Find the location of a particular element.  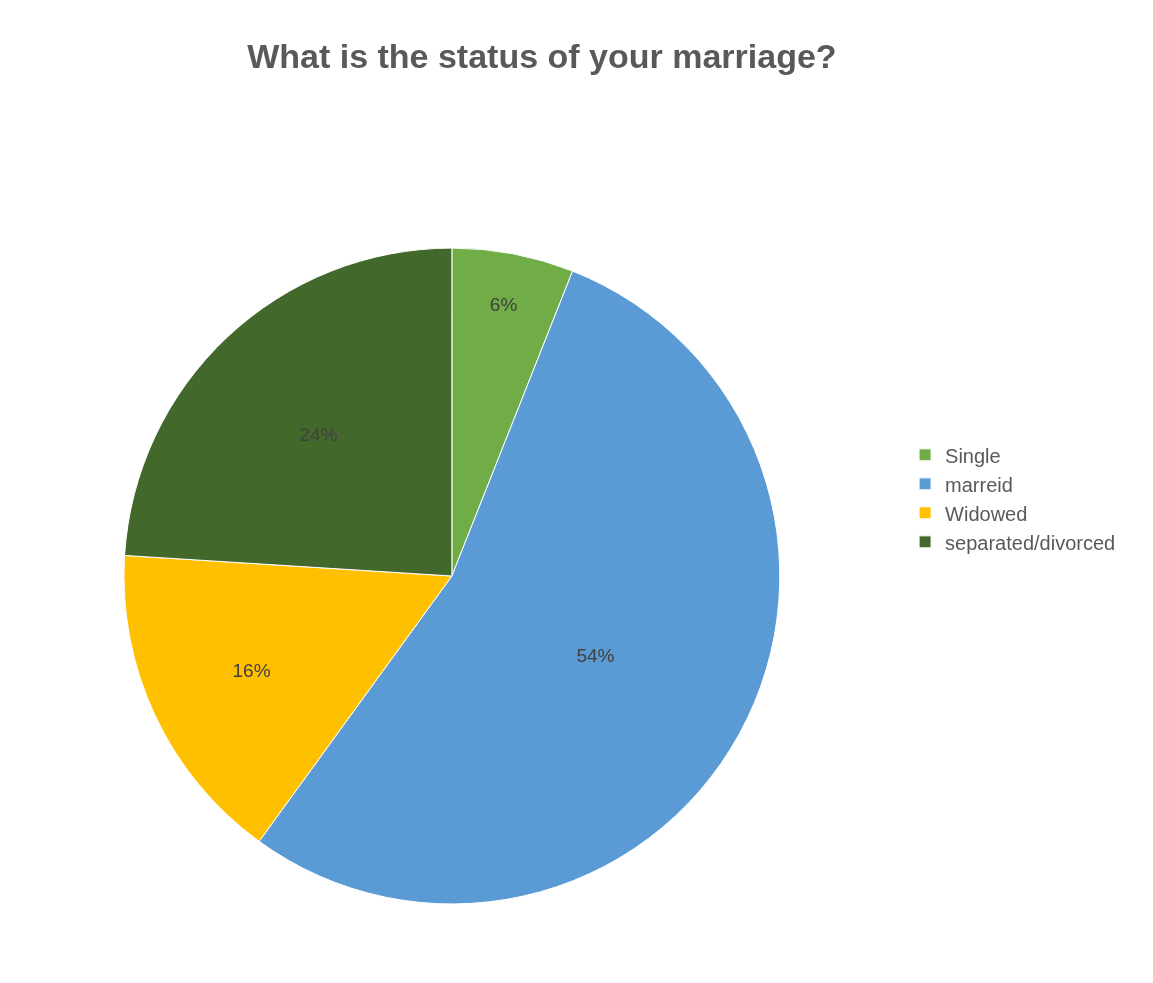

data-label: 16% is located at coordinates (251, 670).